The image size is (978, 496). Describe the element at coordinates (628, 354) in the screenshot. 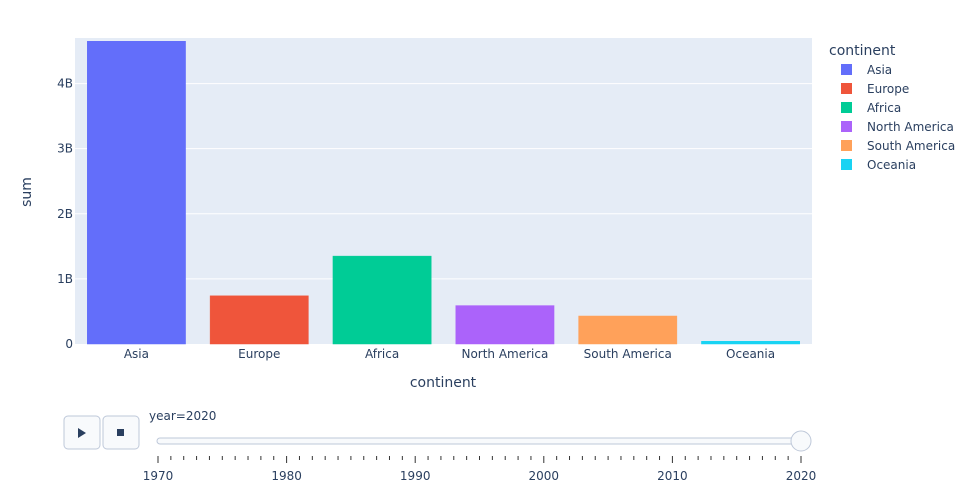

I see `x-tick-label: South America` at that location.